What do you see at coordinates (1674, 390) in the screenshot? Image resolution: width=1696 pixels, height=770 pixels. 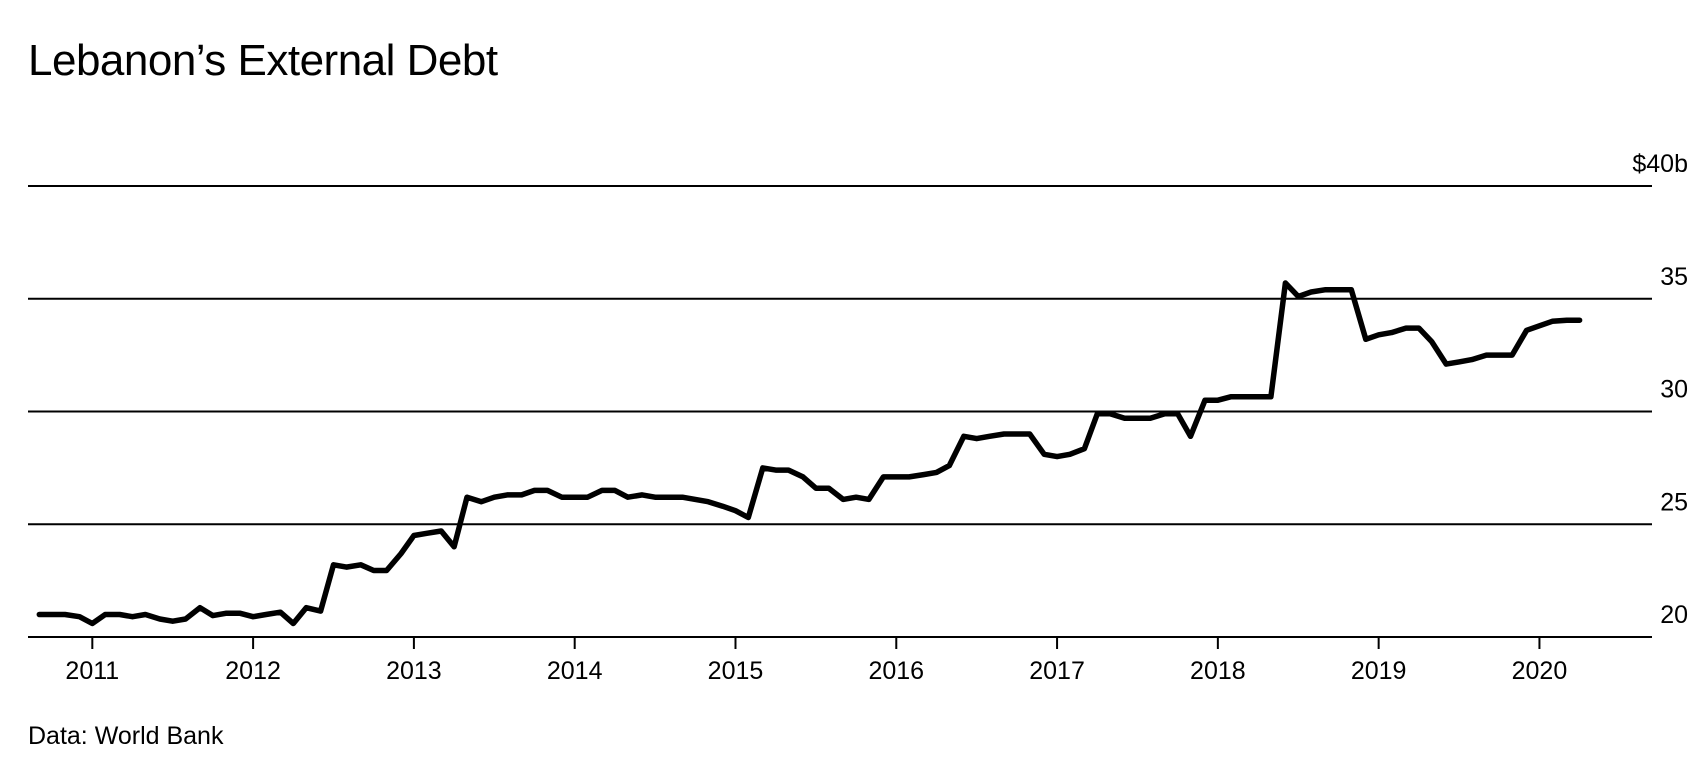 I see `y-tick-label: 30` at bounding box center [1674, 390].